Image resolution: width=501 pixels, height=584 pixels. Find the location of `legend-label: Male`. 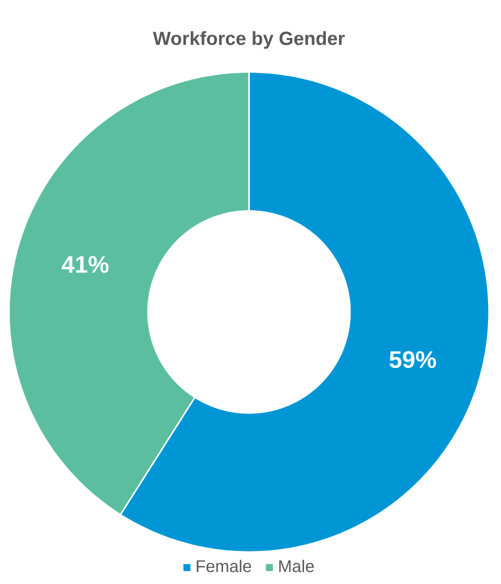

legend-label: Male is located at coordinates (296, 566).